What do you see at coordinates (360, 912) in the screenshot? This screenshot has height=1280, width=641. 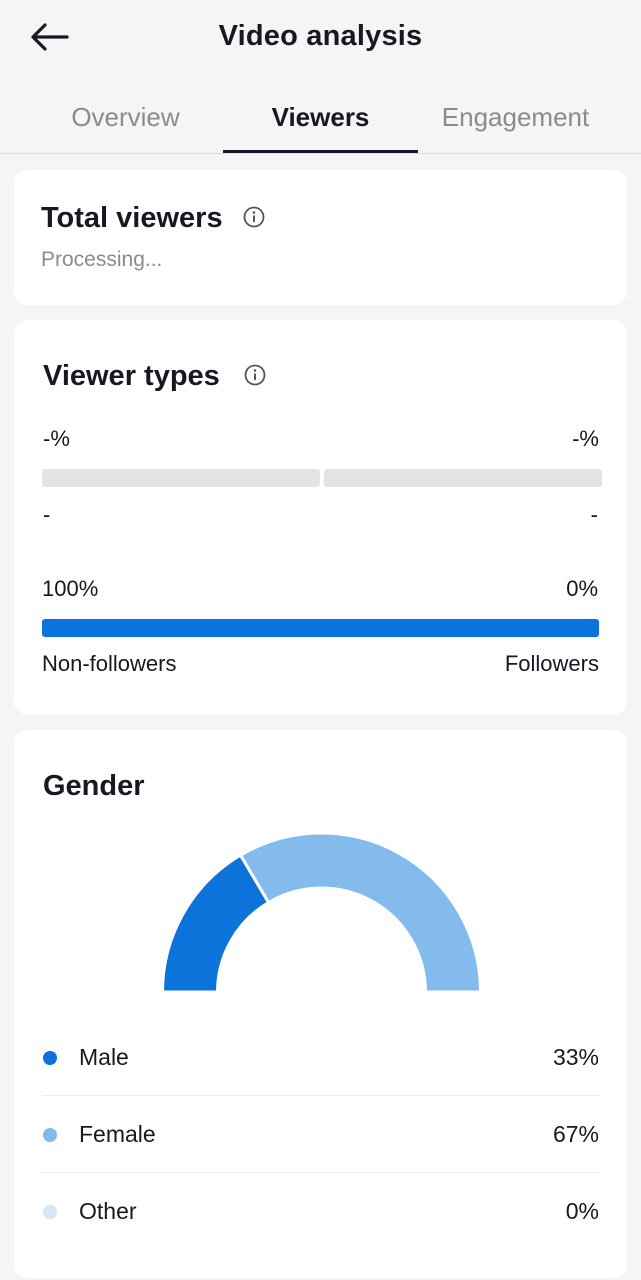 I see `gender-slice-female` at bounding box center [360, 912].